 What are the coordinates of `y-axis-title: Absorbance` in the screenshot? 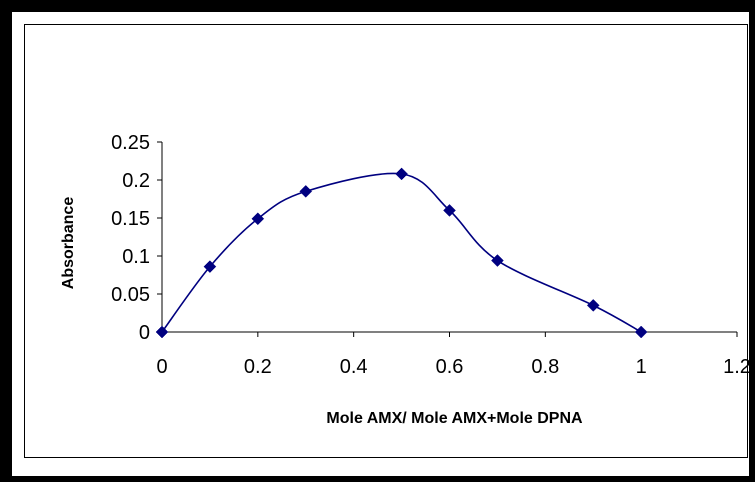 It's located at (68, 243).